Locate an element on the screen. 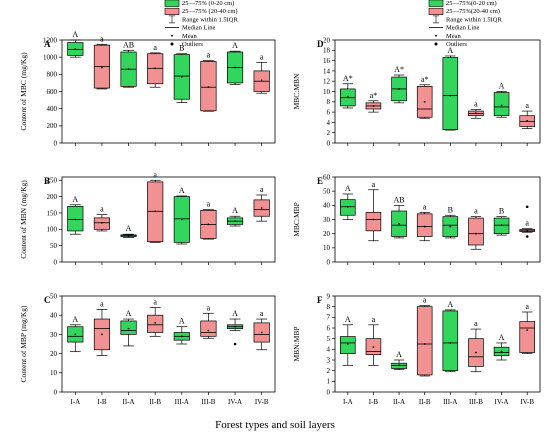  y-axis-label: Content of MBP (mg/Kg) is located at coordinates (23, 344).